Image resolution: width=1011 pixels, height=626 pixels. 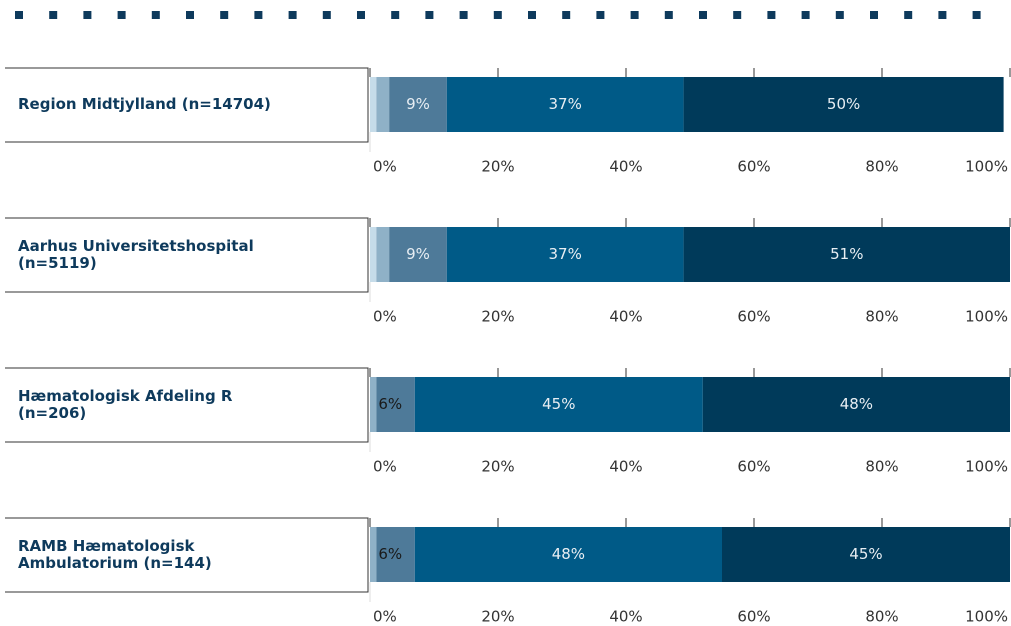 I want to click on value-label: 50%, so click(x=843, y=104).